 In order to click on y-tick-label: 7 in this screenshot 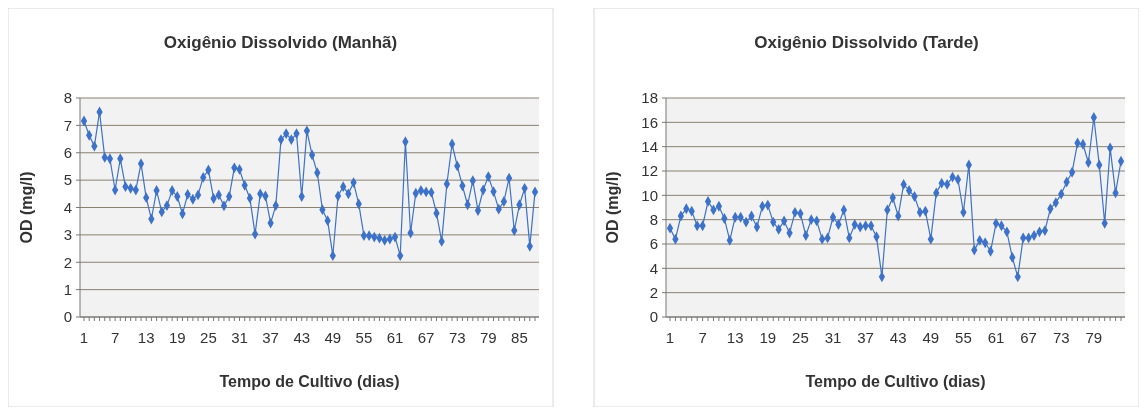, I will do `click(67, 125)`.